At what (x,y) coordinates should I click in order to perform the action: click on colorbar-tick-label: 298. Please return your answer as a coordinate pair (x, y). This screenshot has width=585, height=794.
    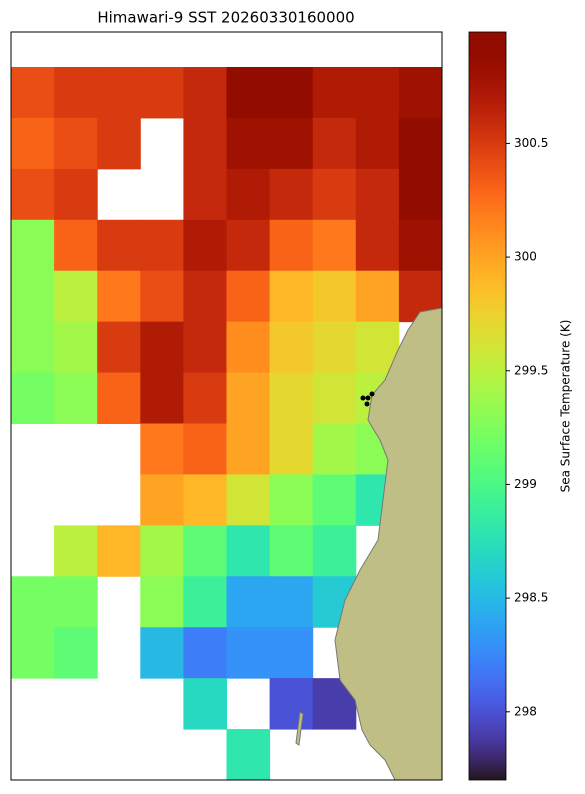
    Looking at the image, I should click on (525, 711).